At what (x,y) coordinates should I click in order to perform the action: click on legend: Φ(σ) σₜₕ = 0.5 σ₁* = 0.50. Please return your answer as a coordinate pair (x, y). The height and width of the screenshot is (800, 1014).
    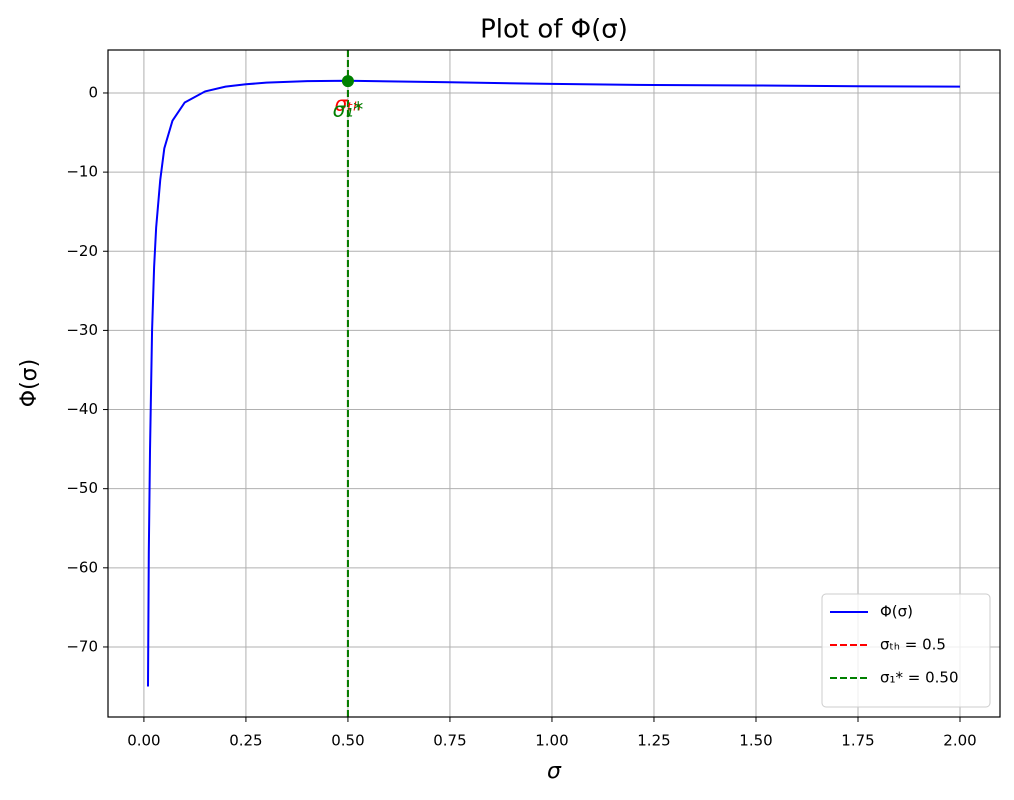
    Looking at the image, I should click on (906, 650).